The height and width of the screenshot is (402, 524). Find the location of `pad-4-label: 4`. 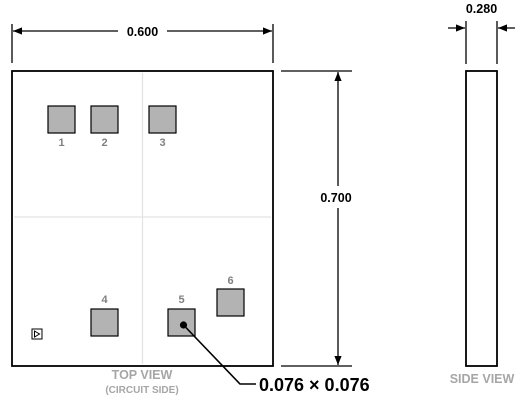

pad-4-label: 4 is located at coordinates (104, 300).